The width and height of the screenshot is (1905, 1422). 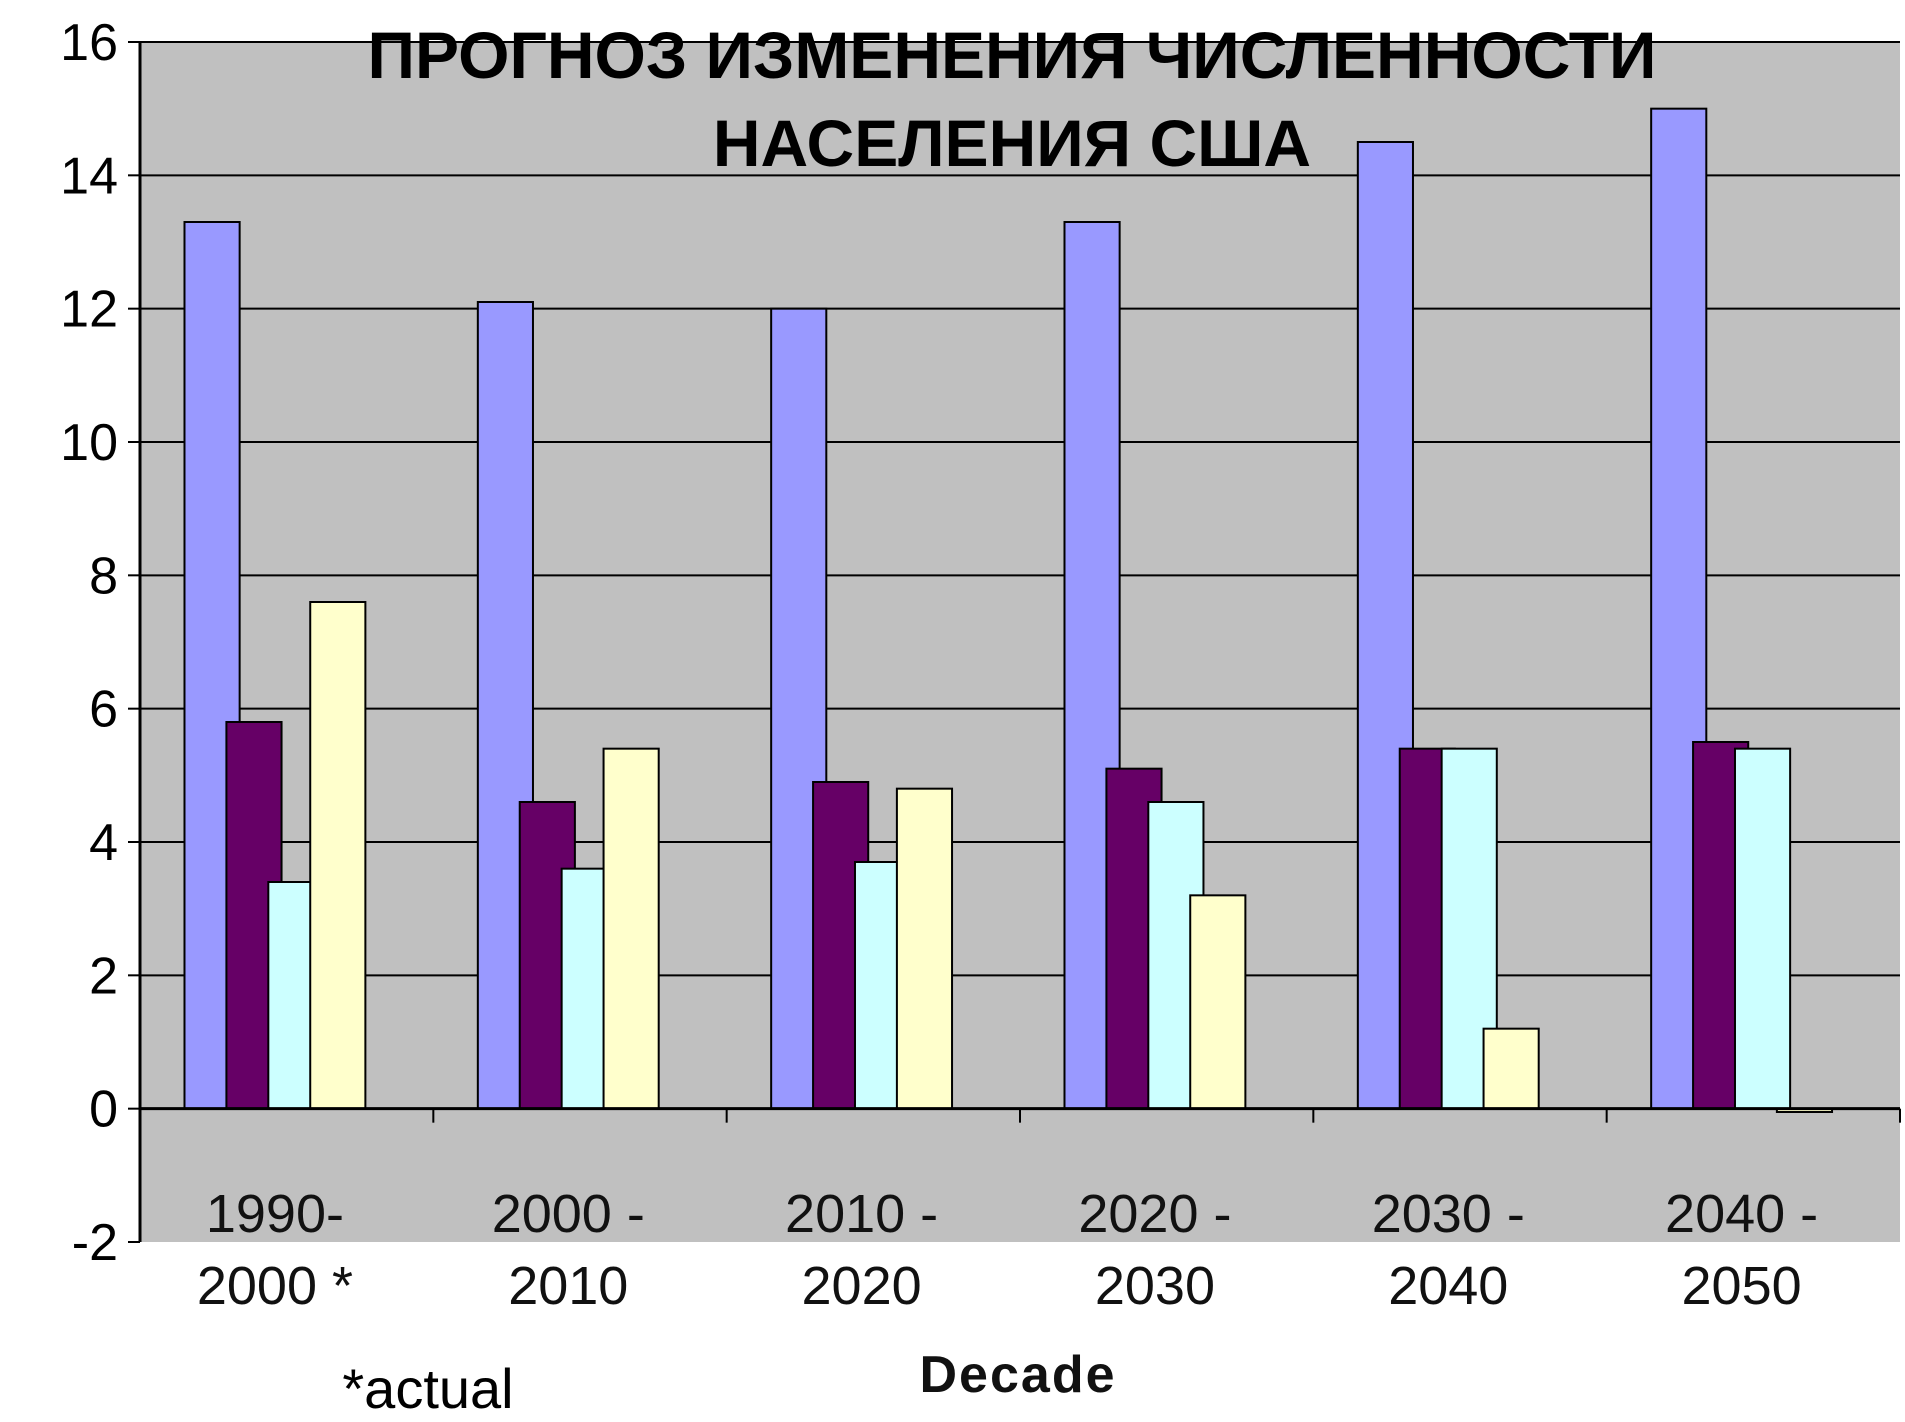 I want to click on y-tick-label: 12, so click(x=89, y=310).